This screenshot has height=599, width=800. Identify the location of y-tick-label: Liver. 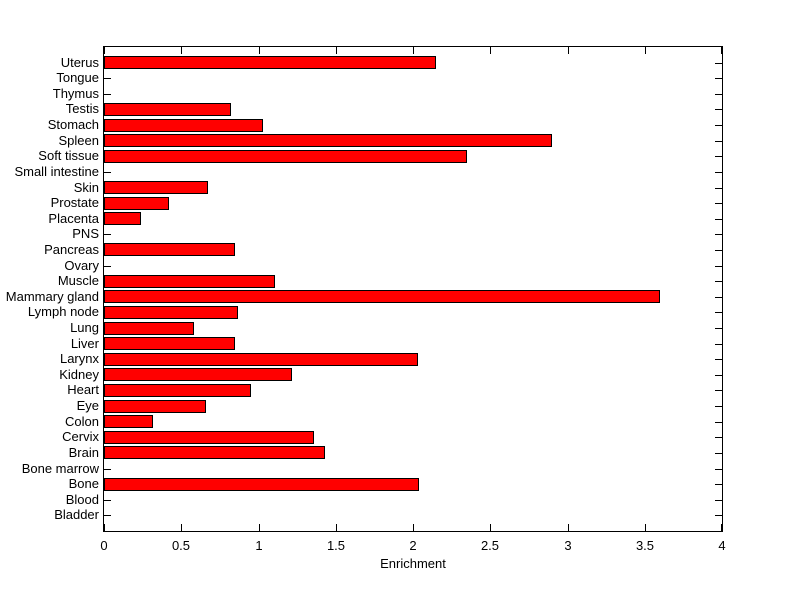
(84, 343).